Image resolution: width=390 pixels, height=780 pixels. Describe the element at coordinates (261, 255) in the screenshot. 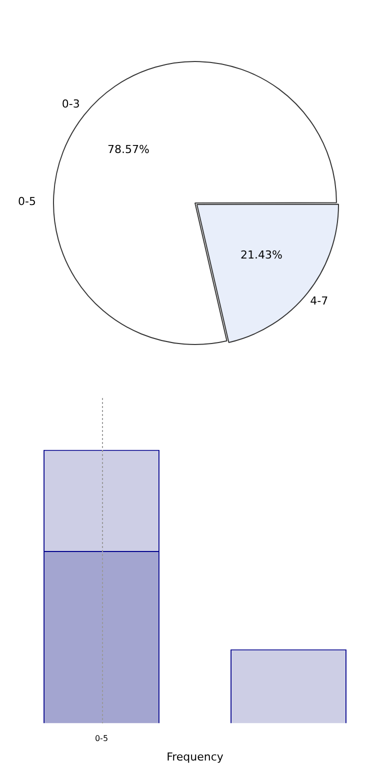

I see `data-label: 21.43%` at that location.